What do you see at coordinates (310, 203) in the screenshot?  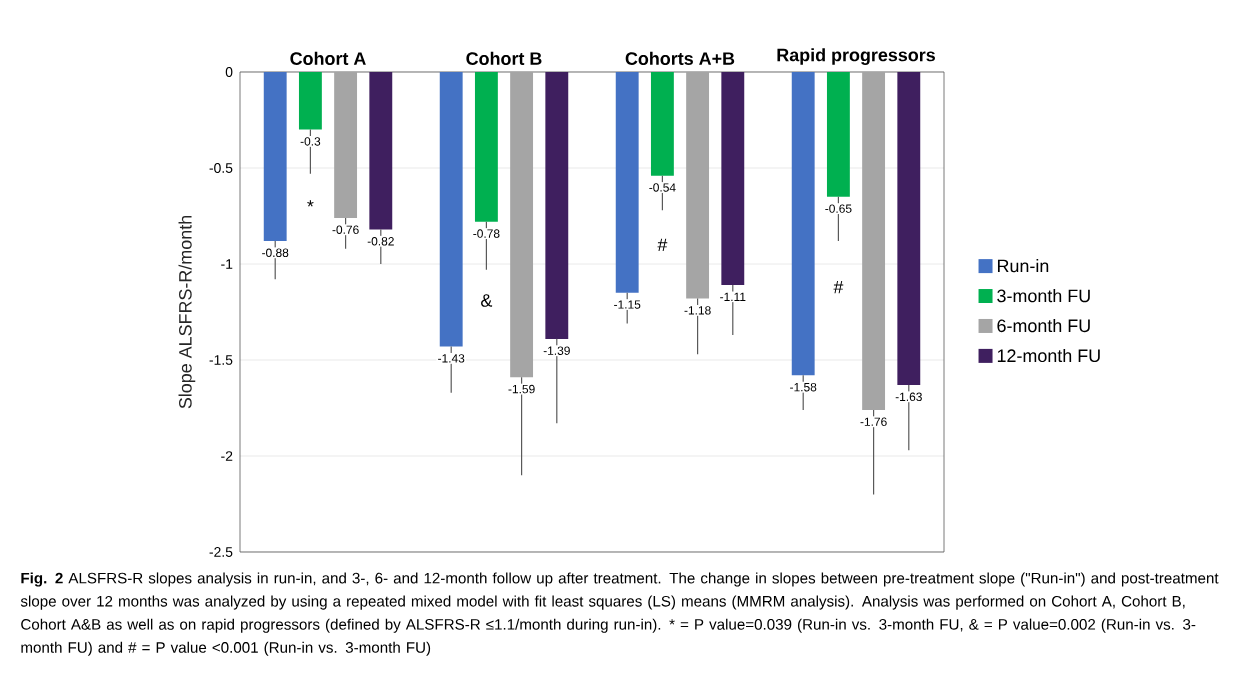 I see `annotation: *` at bounding box center [310, 203].